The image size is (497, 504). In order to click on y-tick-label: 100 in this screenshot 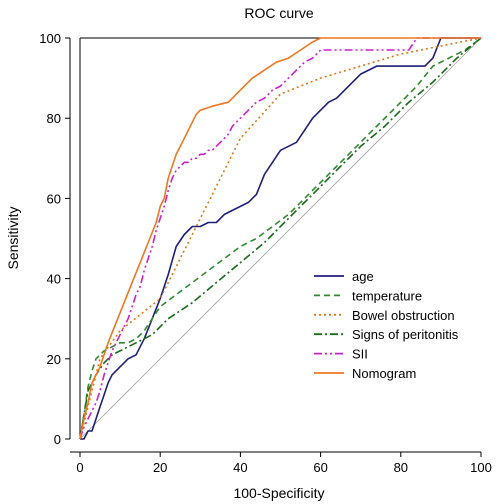, I will do `click(50, 38)`.